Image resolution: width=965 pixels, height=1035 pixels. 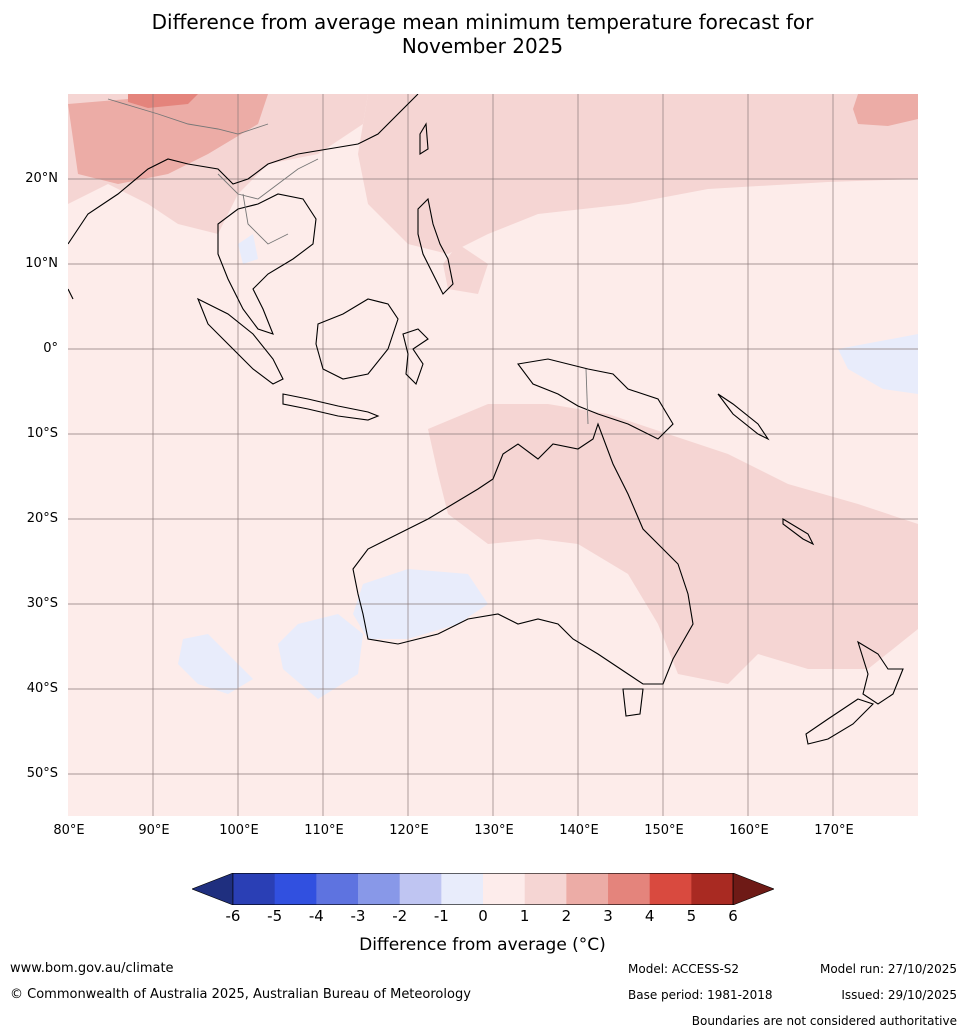 What do you see at coordinates (649, 916) in the screenshot?
I see `colorbar-tick-label: 4` at bounding box center [649, 916].